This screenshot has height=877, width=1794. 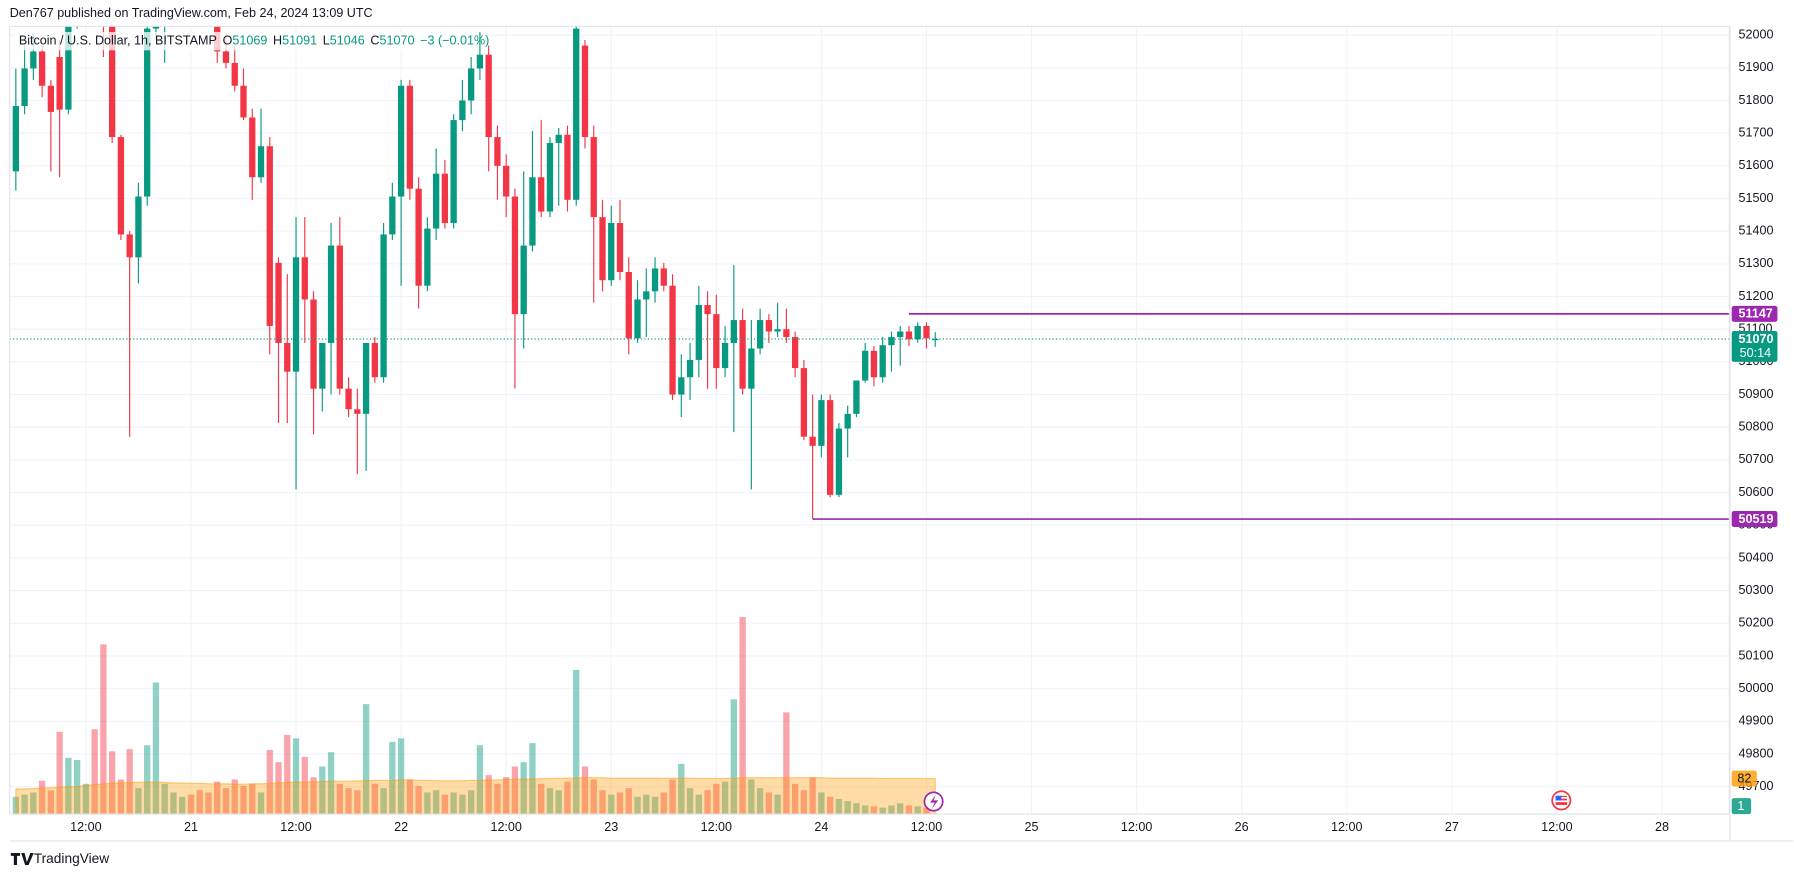 What do you see at coordinates (1558, 798) in the screenshot?
I see `flag-canton` at bounding box center [1558, 798].